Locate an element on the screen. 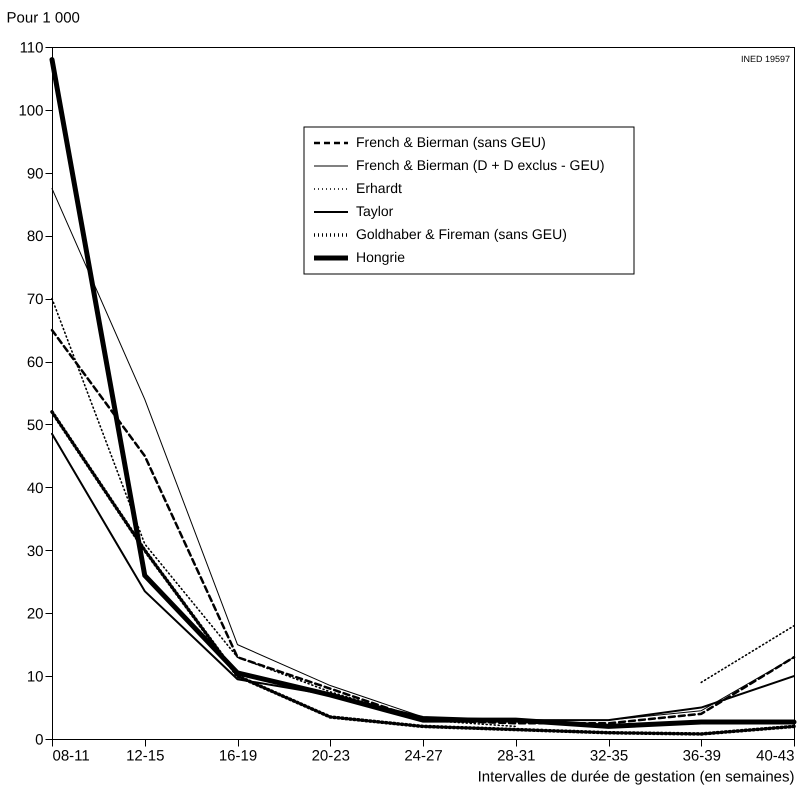 The width and height of the screenshot is (811, 790). y-tick-label: 70 is located at coordinates (35, 299).